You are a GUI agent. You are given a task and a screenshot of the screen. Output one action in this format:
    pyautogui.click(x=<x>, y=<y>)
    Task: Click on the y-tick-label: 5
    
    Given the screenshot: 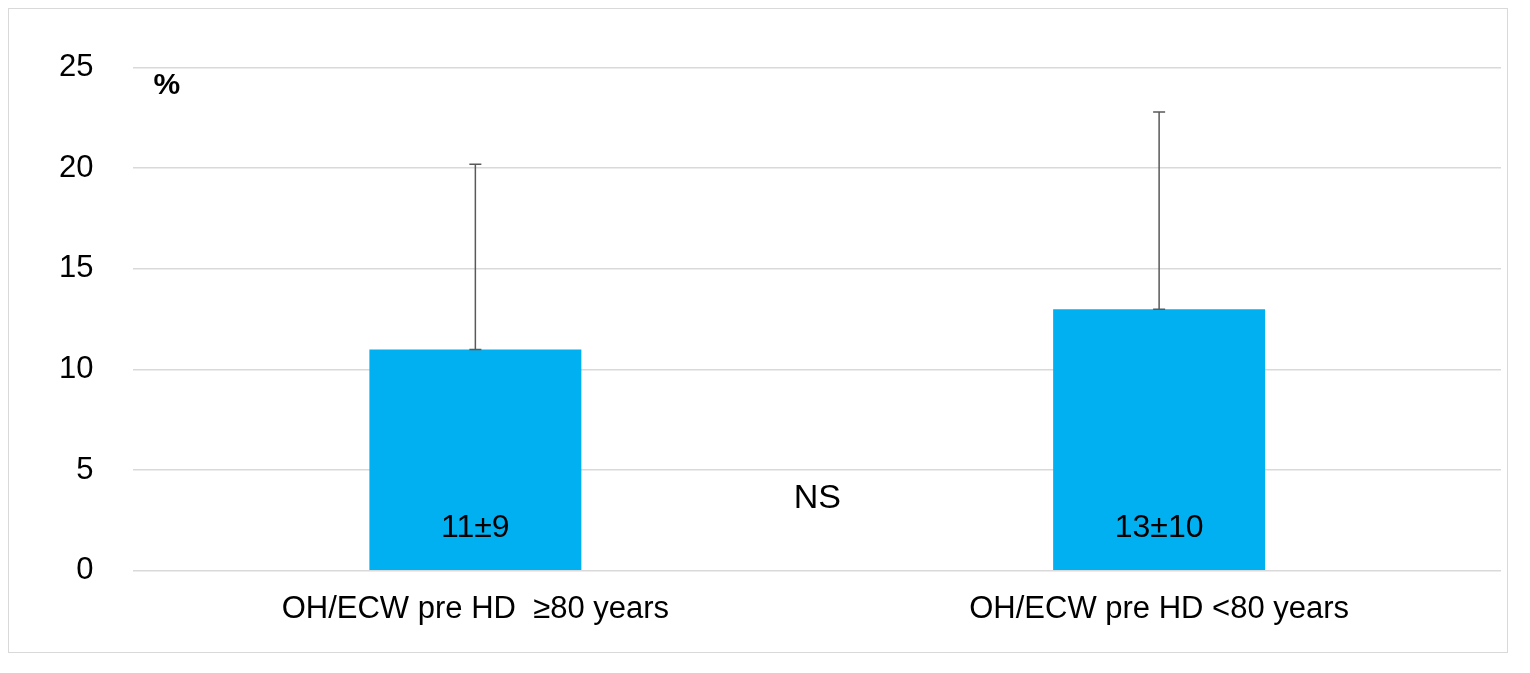 What is the action you would take?
    pyautogui.click(x=85, y=468)
    